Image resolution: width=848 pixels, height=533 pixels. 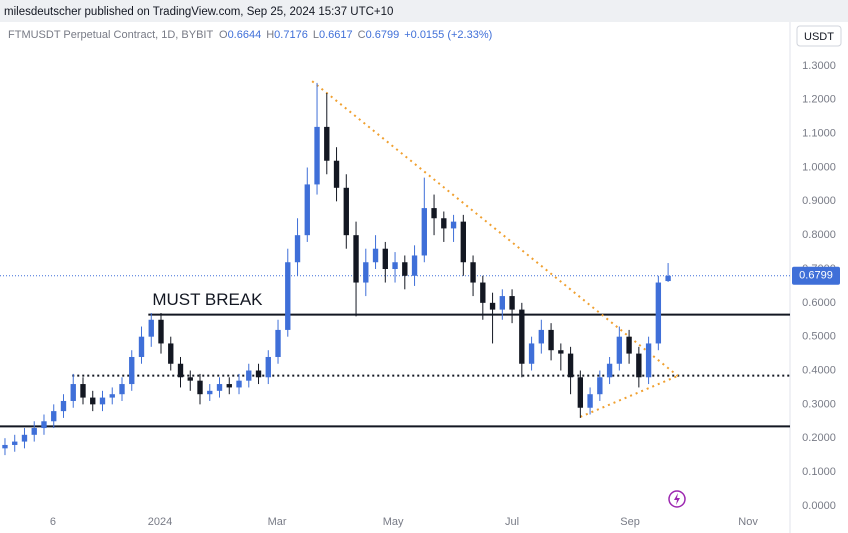 I want to click on y-tick-label: 1.1000, so click(x=819, y=134).